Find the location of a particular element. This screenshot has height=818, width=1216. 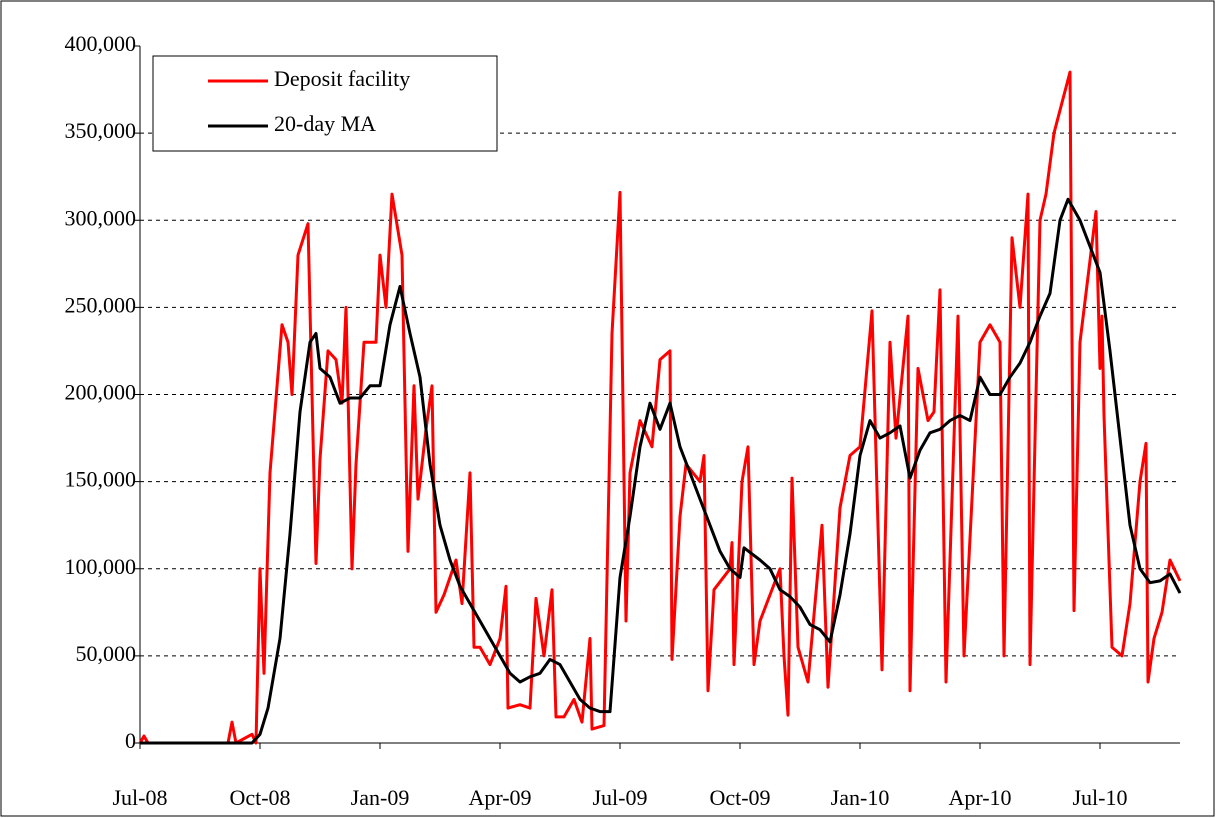

x-tick-label: Jan-10 is located at coordinates (860, 797).